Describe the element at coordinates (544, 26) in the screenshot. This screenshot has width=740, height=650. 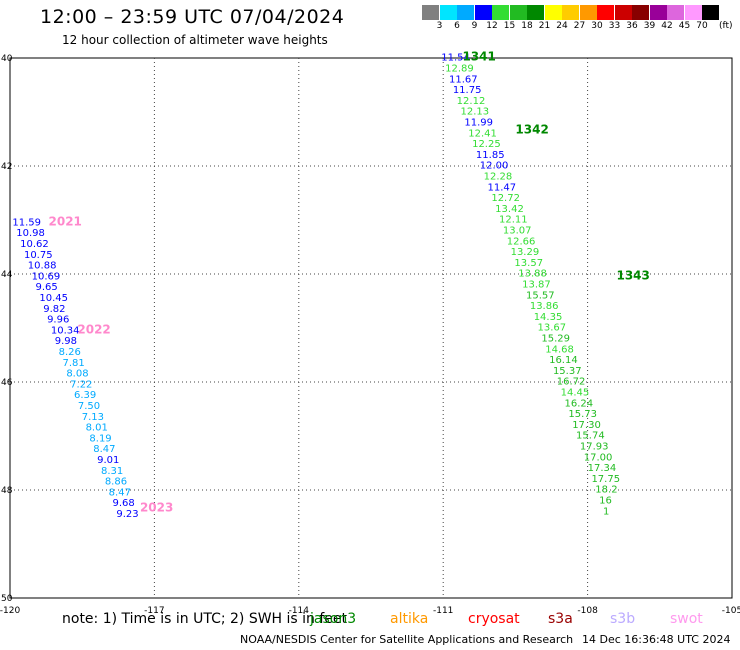
I see `colorbar-label: 21` at that location.